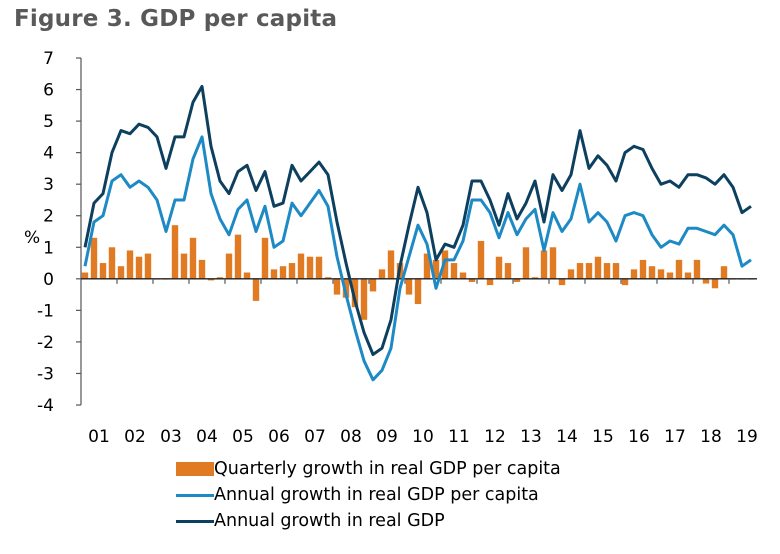 Image resolution: width=780 pixels, height=554 pixels. Describe the element at coordinates (531, 437) in the screenshot. I see `x-tick-label: 13` at that location.